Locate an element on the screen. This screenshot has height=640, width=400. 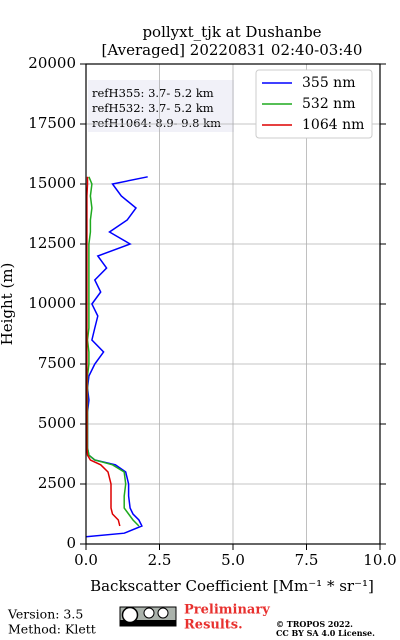
annotation-box is located at coordinates (161, 106).